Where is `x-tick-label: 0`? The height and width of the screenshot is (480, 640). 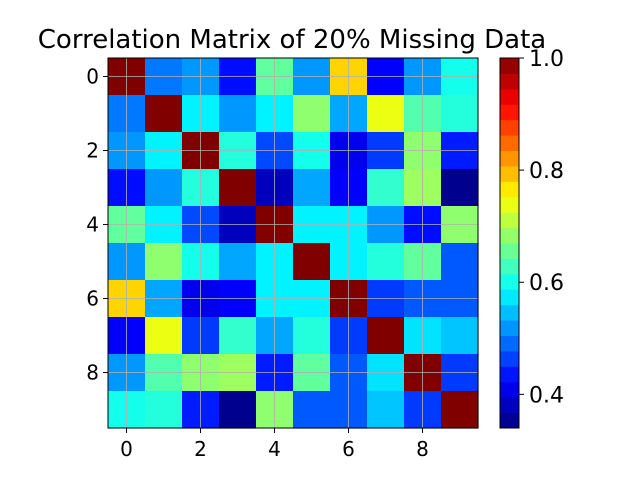 x-tick-label: 0 is located at coordinates (126, 449).